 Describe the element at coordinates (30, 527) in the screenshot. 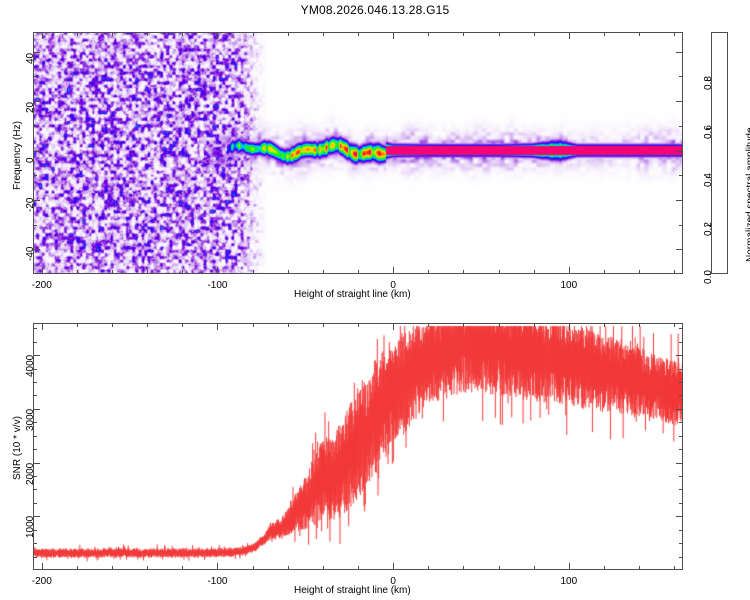

I see `snr-ytick-label: 1000` at that location.